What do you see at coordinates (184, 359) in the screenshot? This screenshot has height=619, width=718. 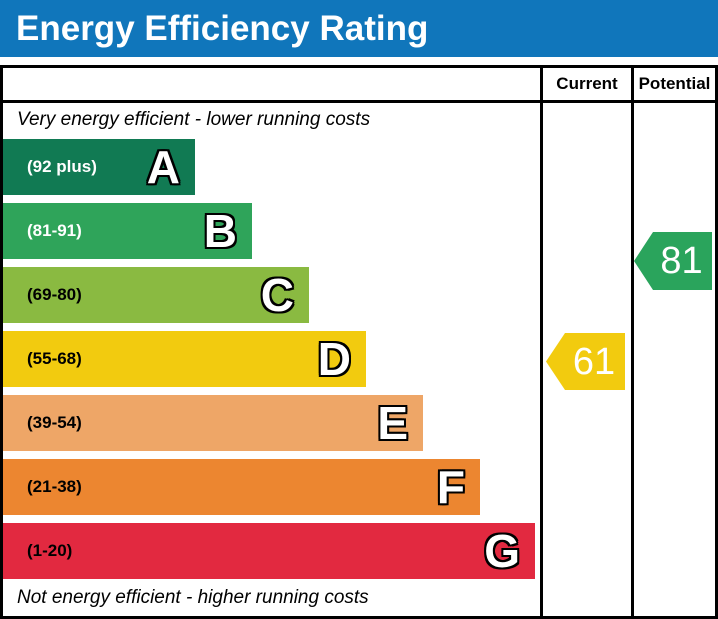 I see `band-d: (55-68) D` at bounding box center [184, 359].